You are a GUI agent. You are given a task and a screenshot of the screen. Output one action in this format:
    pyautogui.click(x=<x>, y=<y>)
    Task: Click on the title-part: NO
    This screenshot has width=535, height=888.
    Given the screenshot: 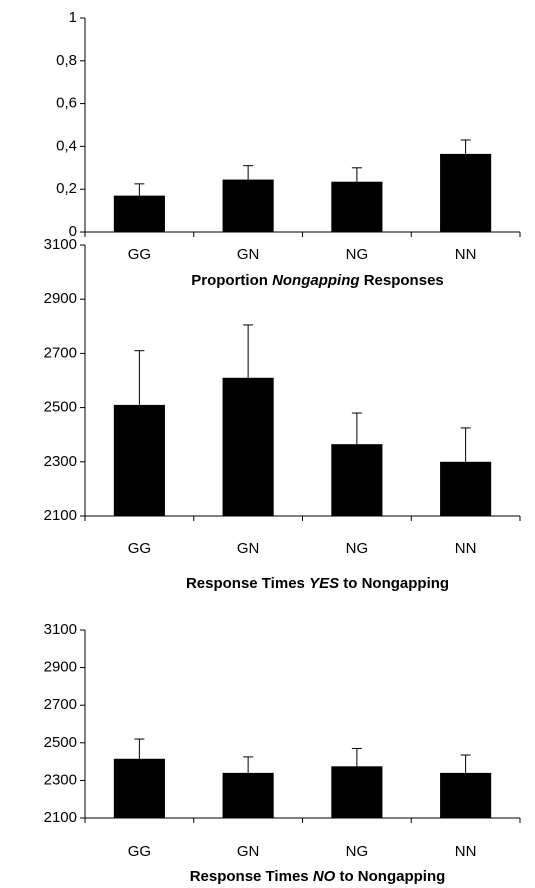 What is the action you would take?
    pyautogui.click(x=324, y=876)
    